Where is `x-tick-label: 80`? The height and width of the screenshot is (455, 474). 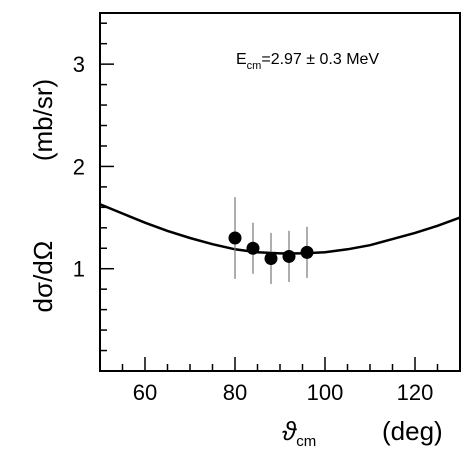
x-tick-label: 80 is located at coordinates (235, 392).